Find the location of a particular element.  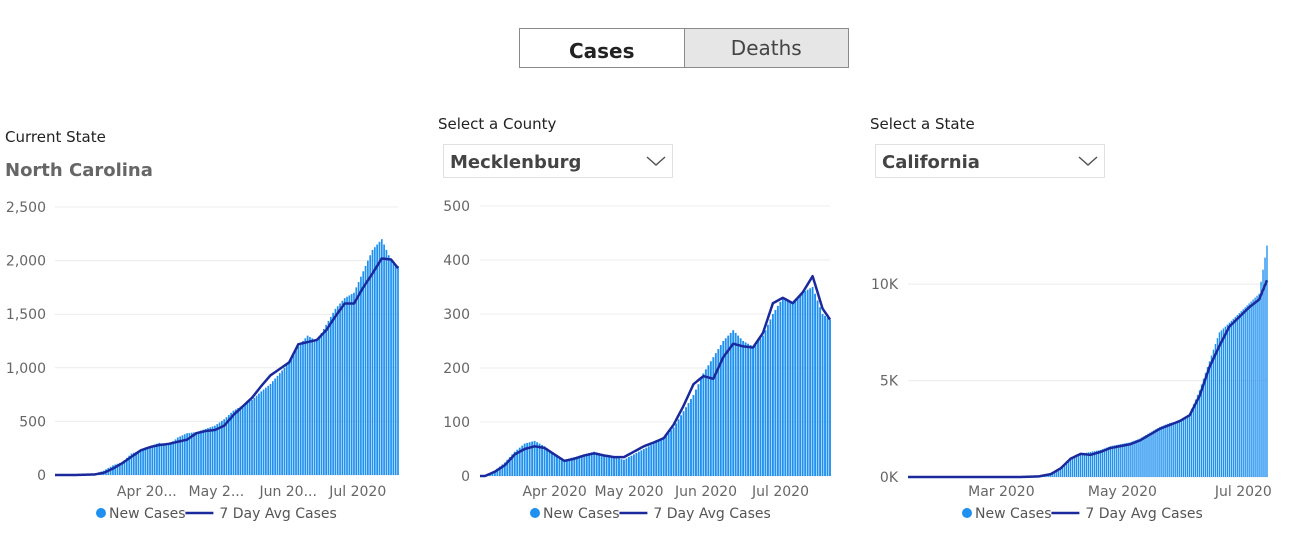

select-county-label: Select a County is located at coordinates (497, 124).